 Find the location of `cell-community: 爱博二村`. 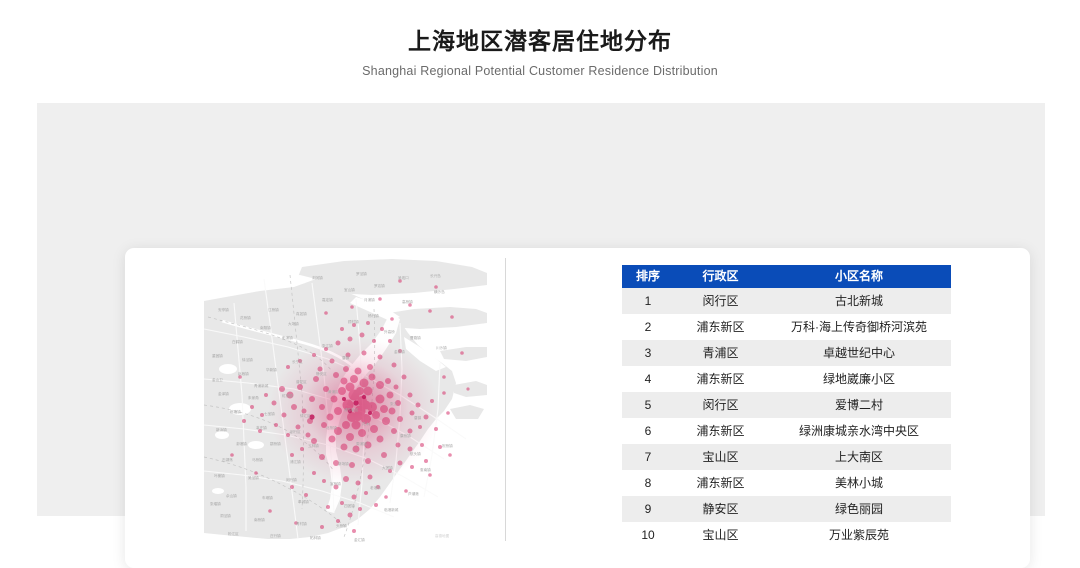

cell-community: 爱博二村 is located at coordinates (859, 405).